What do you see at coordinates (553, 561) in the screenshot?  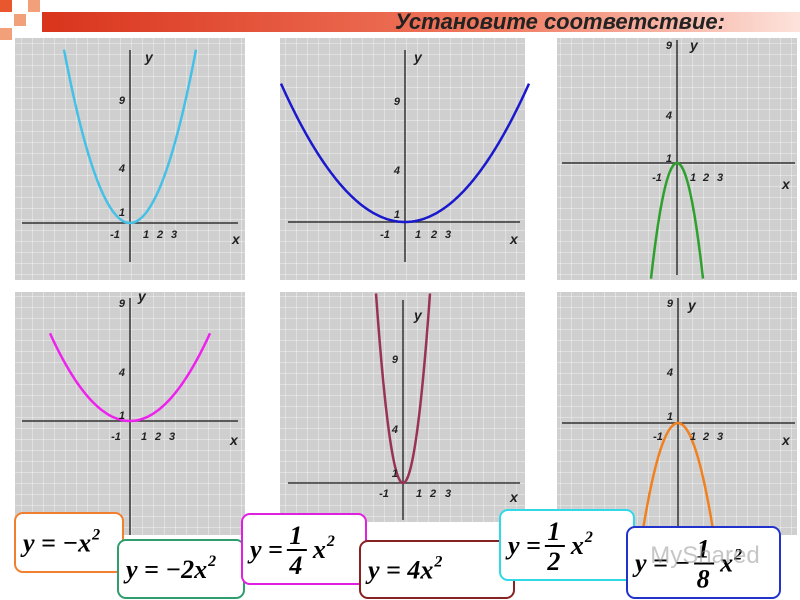 I see `fraction-denominator: 2` at bounding box center [553, 561].